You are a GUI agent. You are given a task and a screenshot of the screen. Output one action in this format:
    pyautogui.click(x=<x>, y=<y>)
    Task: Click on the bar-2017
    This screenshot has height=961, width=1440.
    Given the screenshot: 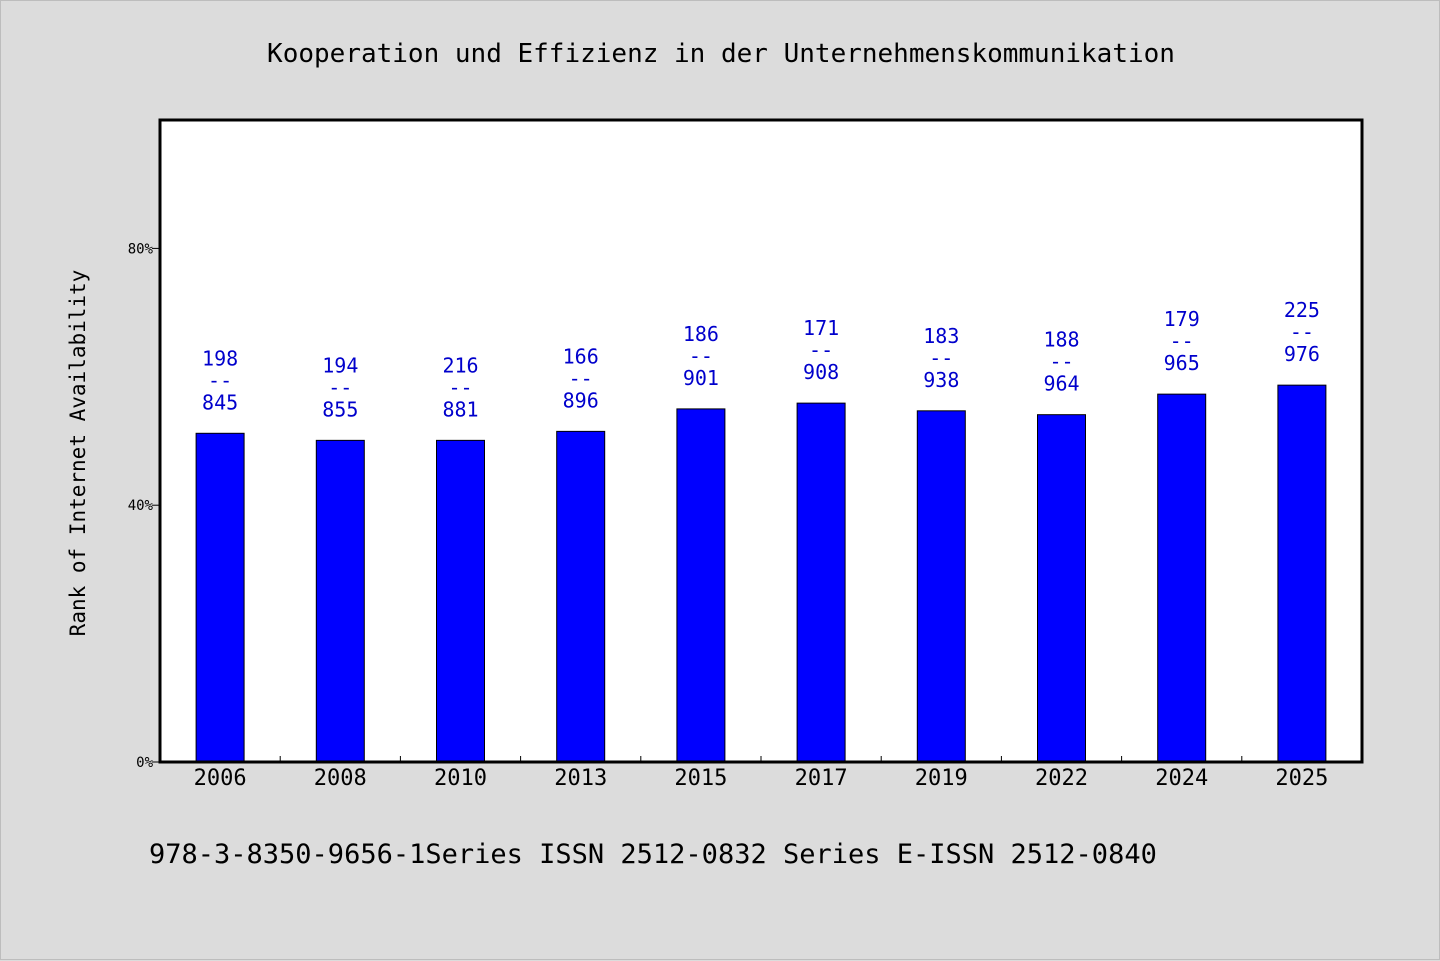 What is the action you would take?
    pyautogui.click(x=821, y=582)
    